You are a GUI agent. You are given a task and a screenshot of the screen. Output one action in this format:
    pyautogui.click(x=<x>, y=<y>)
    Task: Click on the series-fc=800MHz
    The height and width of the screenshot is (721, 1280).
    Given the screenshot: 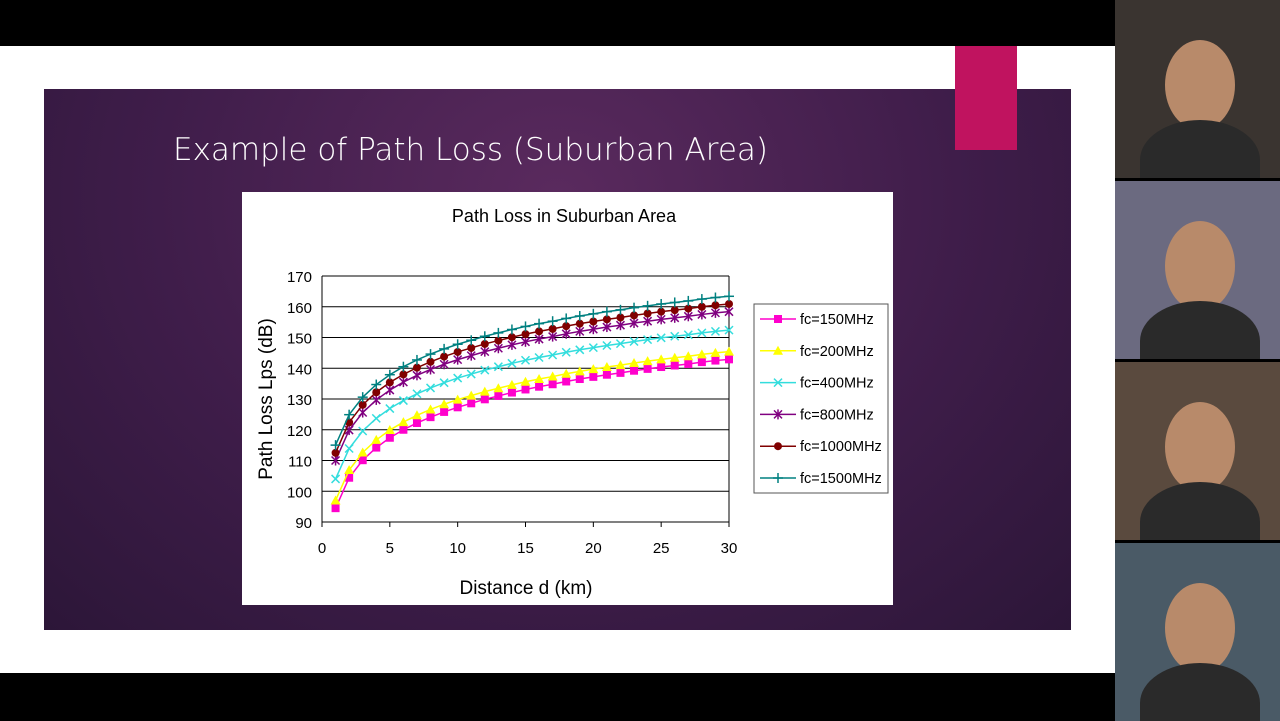 What is the action you would take?
    pyautogui.click(x=532, y=386)
    